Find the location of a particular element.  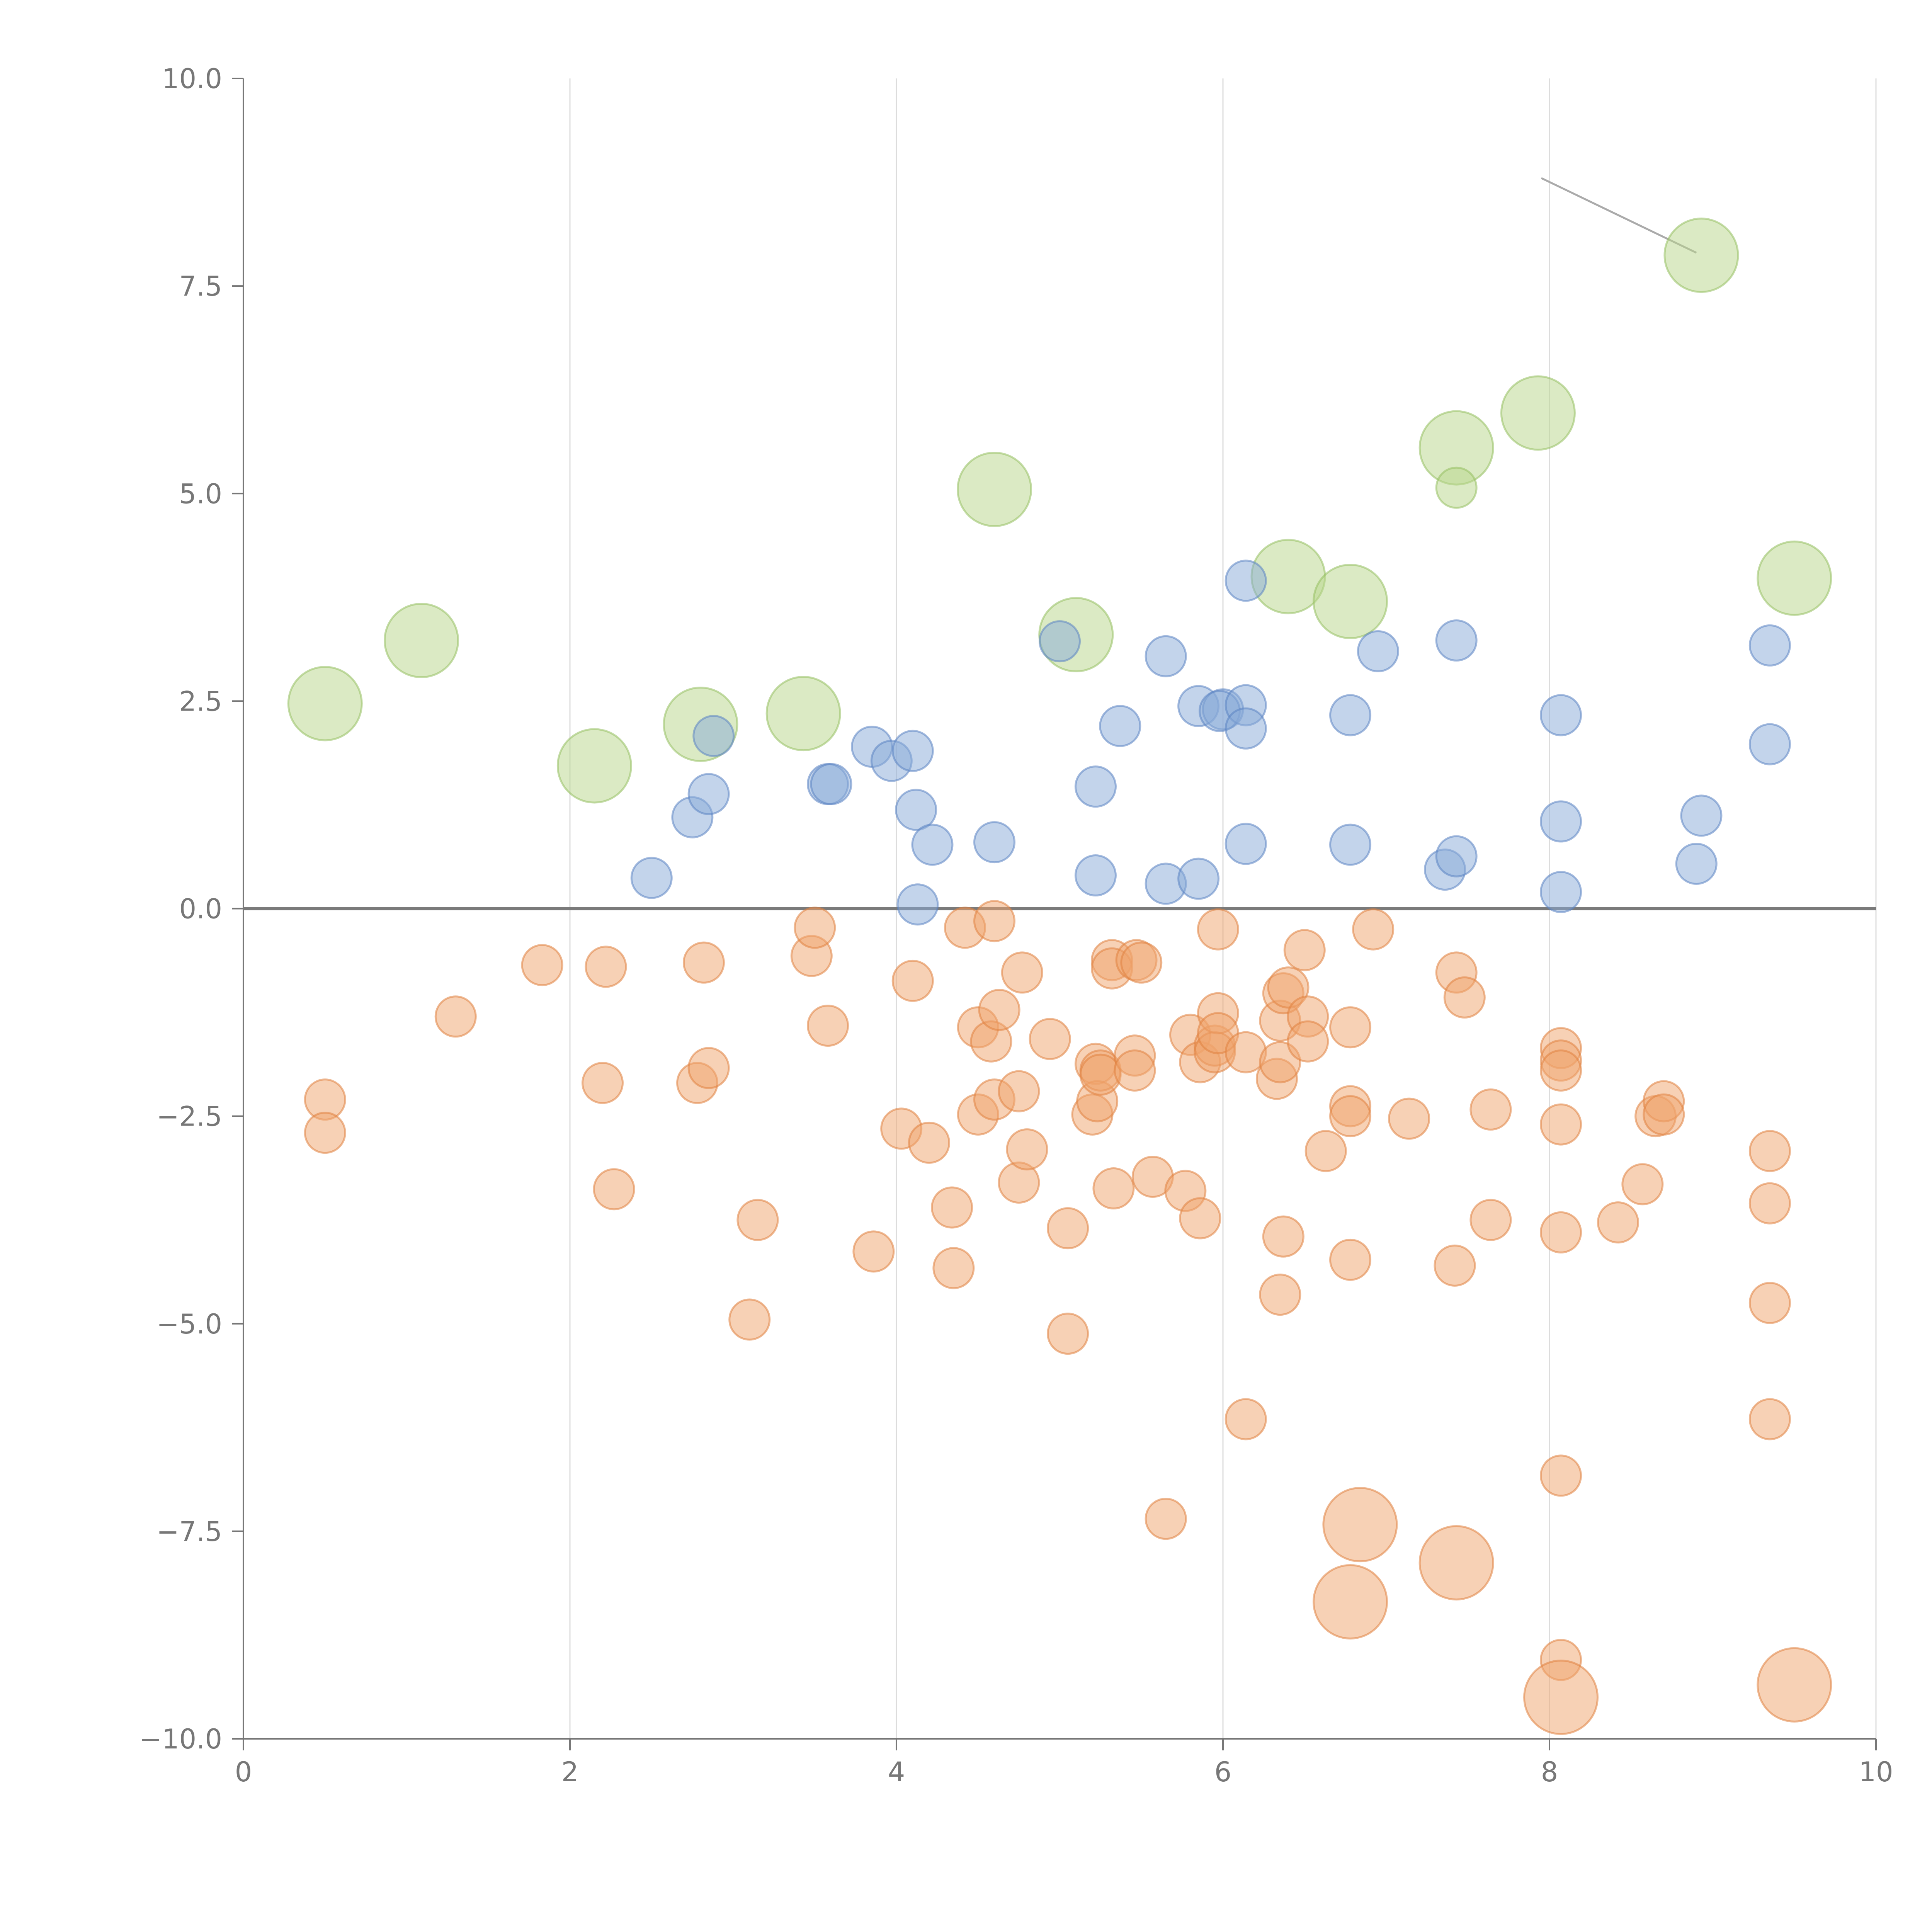

x-tick-label: 8 is located at coordinates (1549, 1772).